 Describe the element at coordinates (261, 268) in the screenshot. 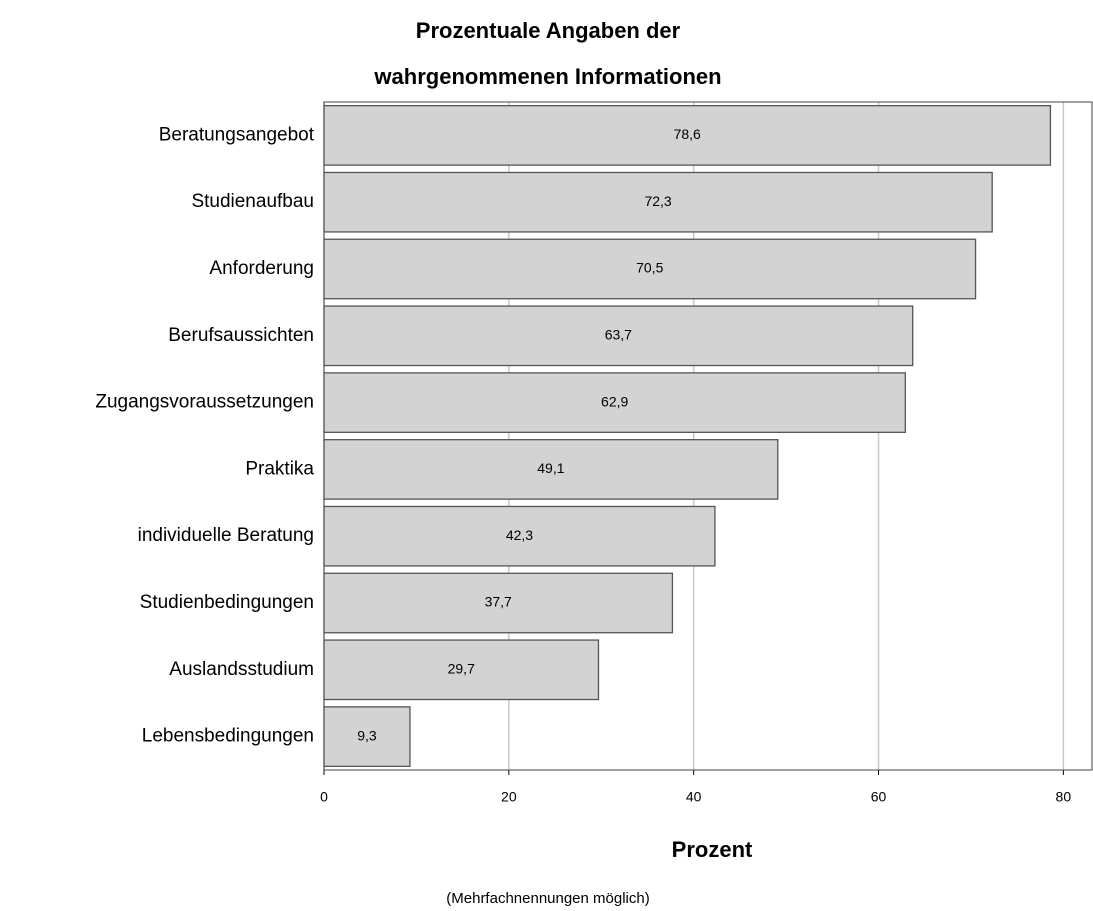

I see `y-tick-label: Anforderung` at that location.